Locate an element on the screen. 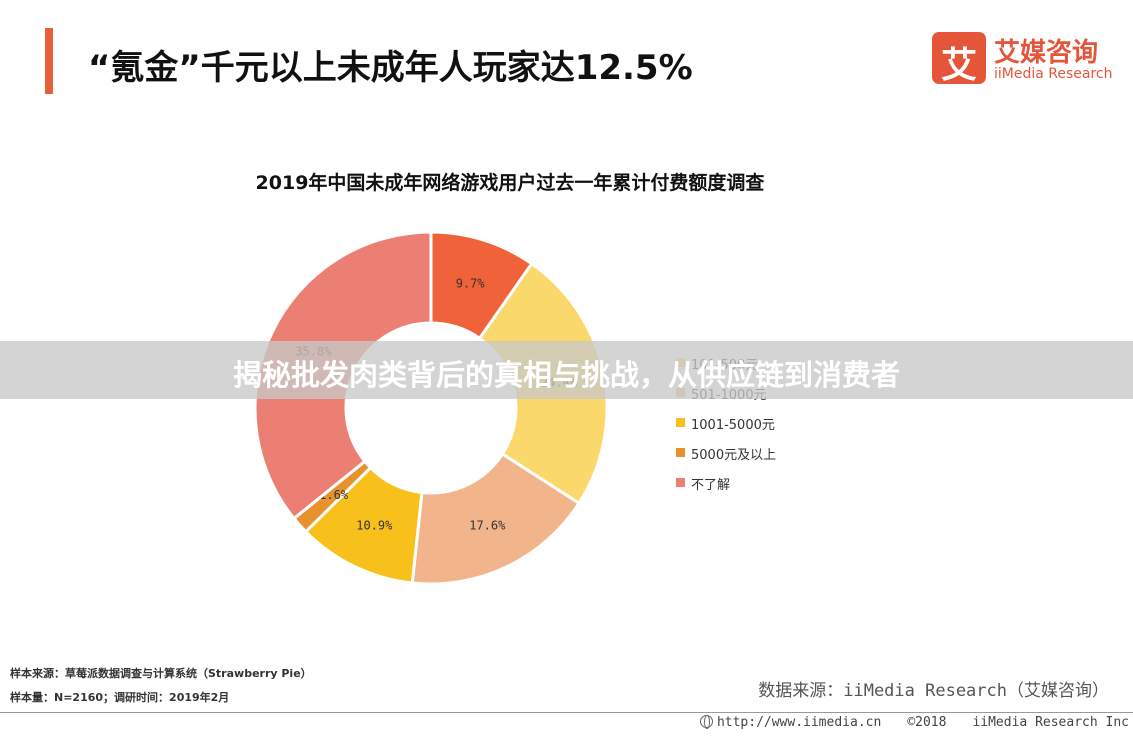 This screenshot has width=1133, height=737. pie-slice is located at coordinates (496, 518).